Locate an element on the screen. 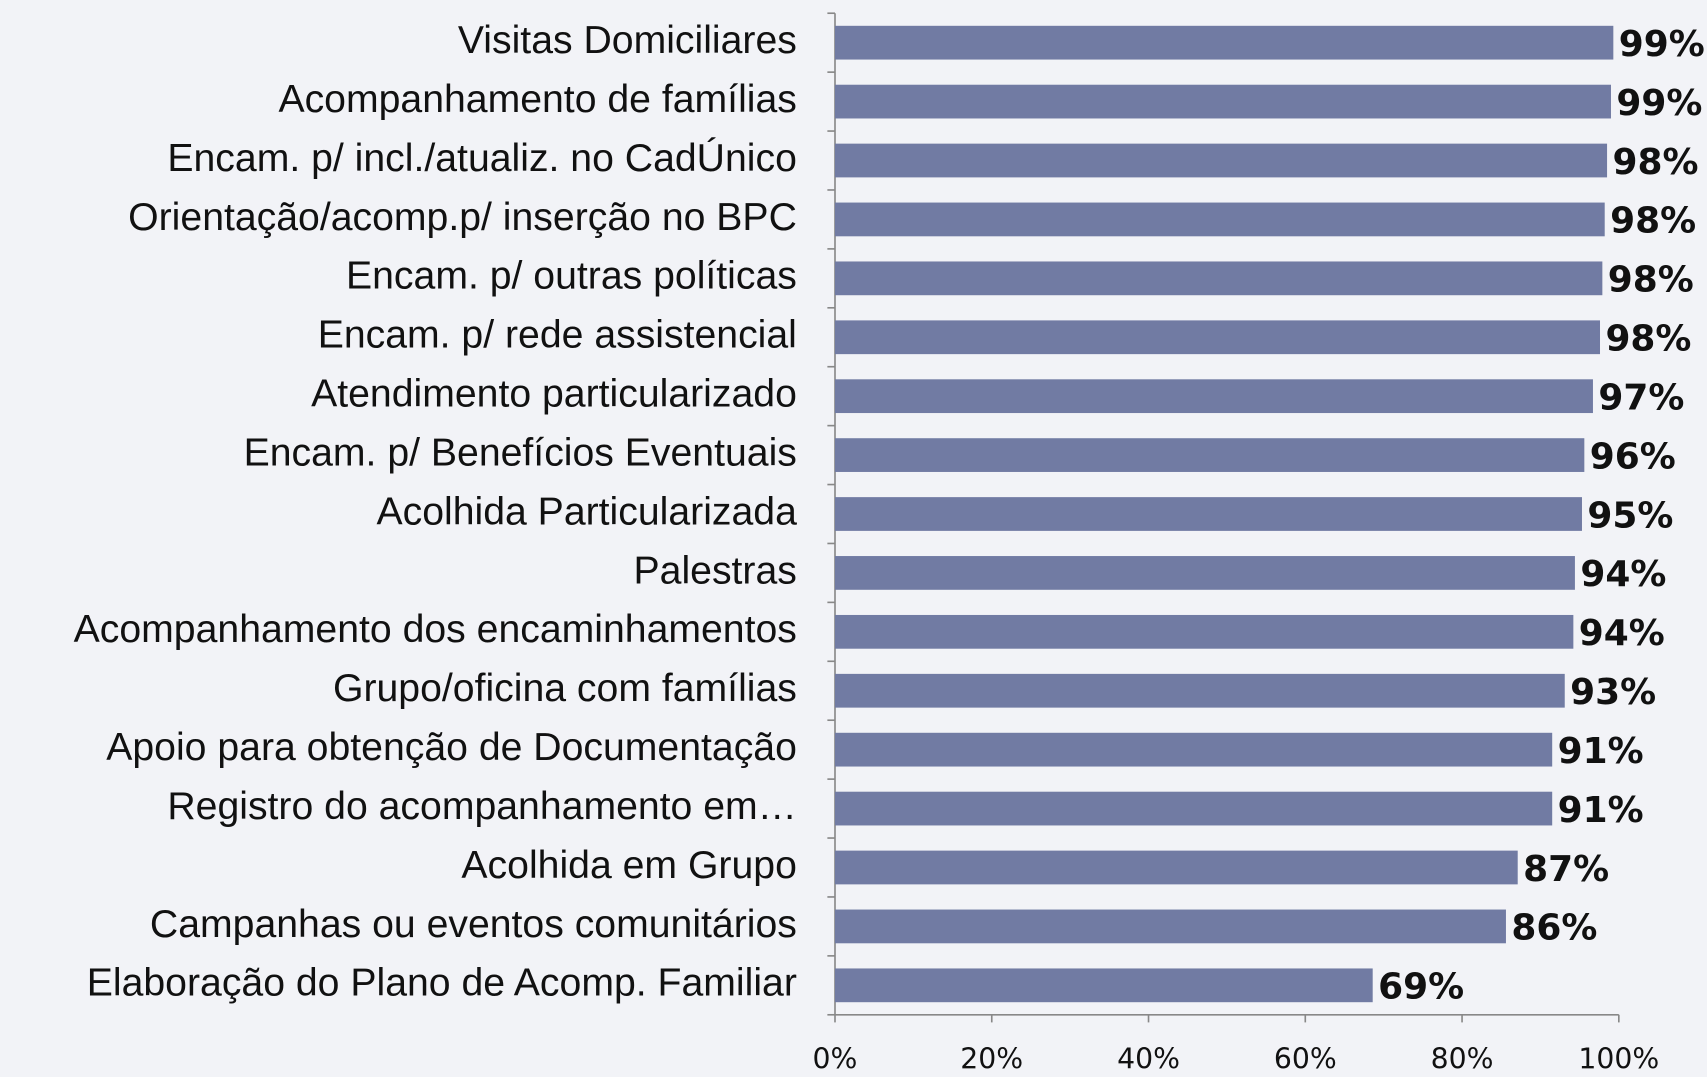  category-label: Encam. p/ Benefícios Eventuais is located at coordinates (520, 452).